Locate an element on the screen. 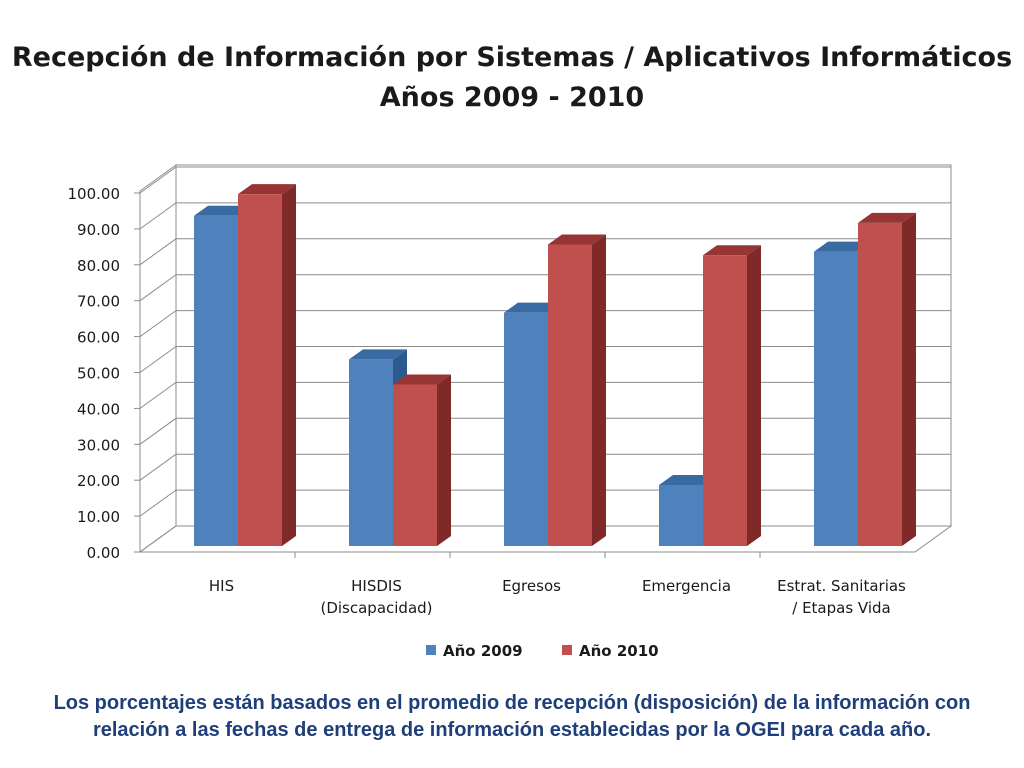 The width and height of the screenshot is (1024, 768). x-tick-label-line: (Discapacidad) is located at coordinates (376, 608).